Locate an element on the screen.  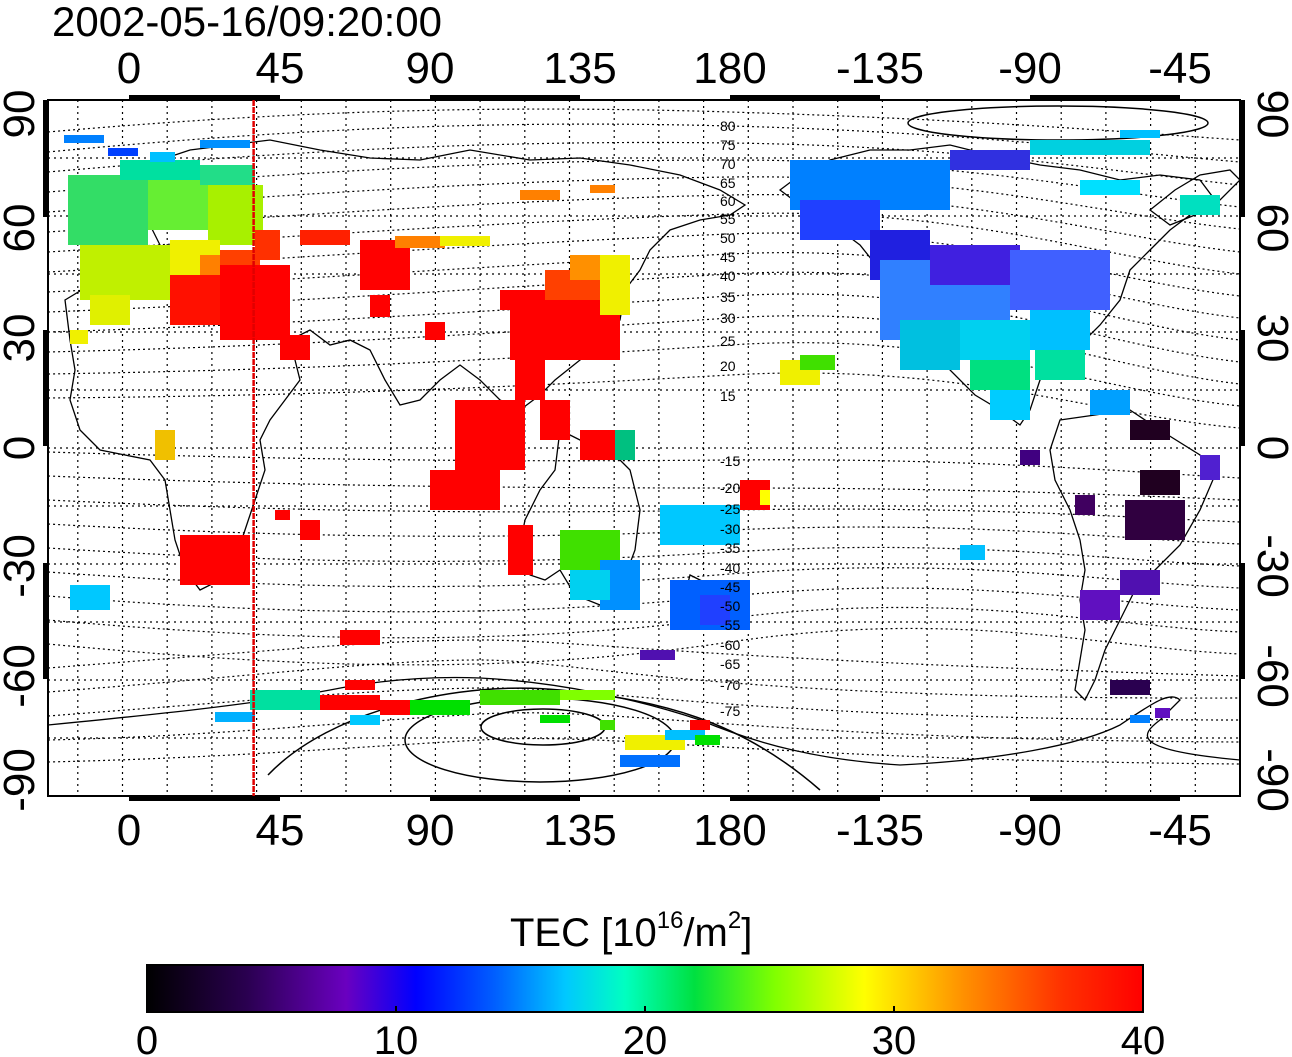
contour-label: 15 is located at coordinates (728, 396).